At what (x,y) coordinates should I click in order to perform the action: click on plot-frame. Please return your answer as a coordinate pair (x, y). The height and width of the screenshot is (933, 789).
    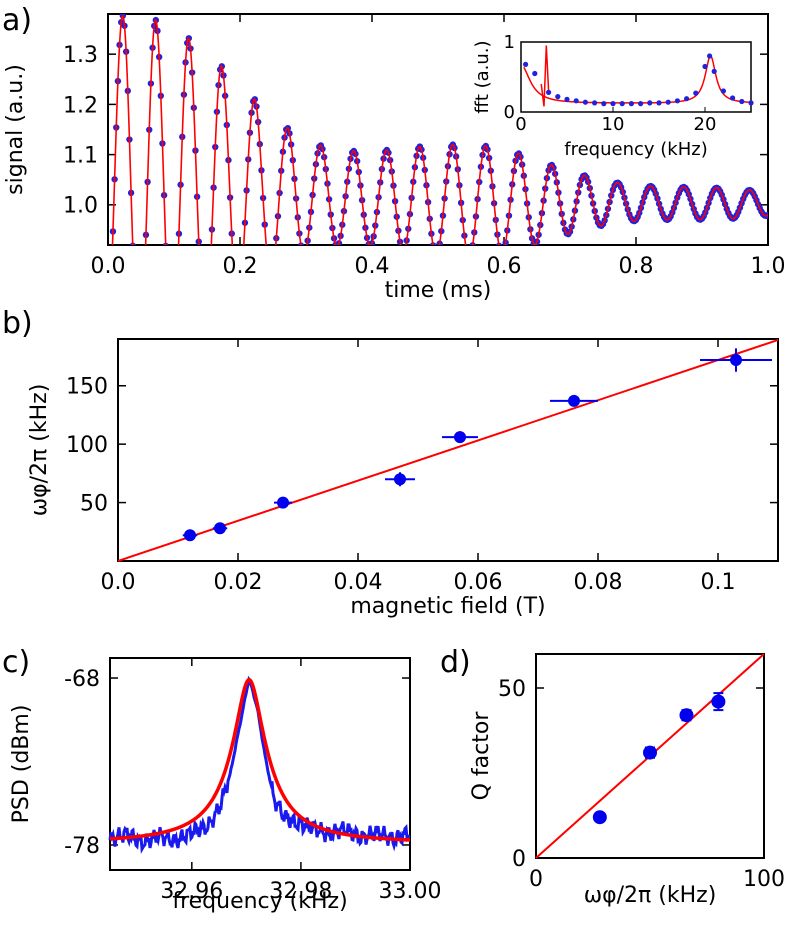
    Looking at the image, I should click on (260, 764).